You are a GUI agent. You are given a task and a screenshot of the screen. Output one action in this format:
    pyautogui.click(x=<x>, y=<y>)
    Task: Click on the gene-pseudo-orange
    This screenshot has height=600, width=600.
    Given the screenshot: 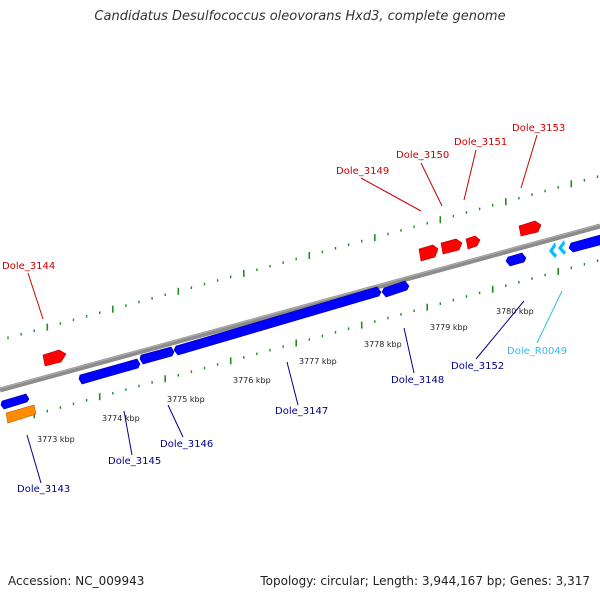 What is the action you would take?
    pyautogui.click(x=21, y=414)
    